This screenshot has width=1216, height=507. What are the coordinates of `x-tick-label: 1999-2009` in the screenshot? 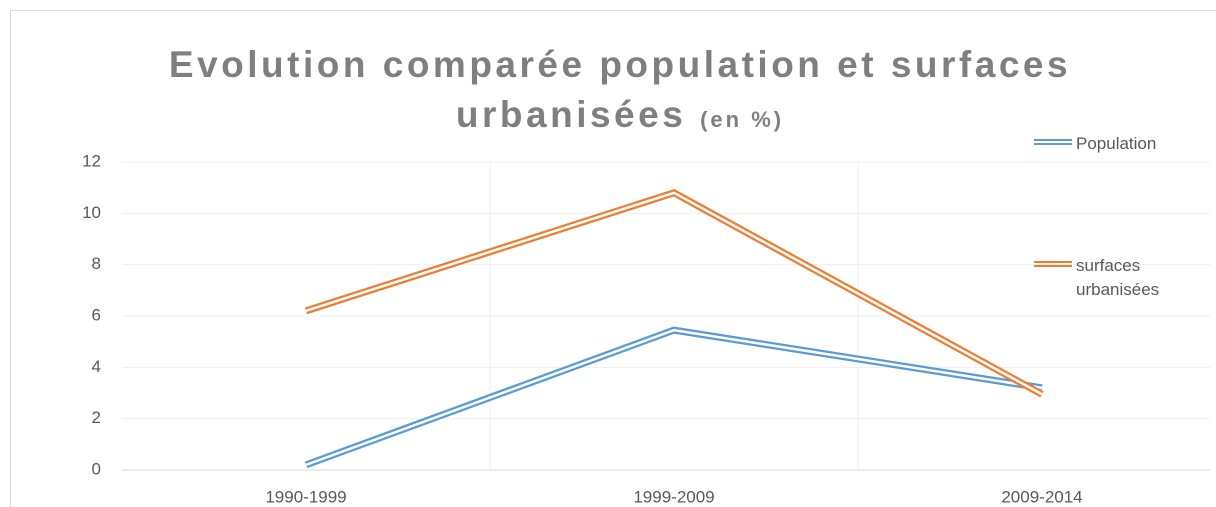 It's located at (673, 496).